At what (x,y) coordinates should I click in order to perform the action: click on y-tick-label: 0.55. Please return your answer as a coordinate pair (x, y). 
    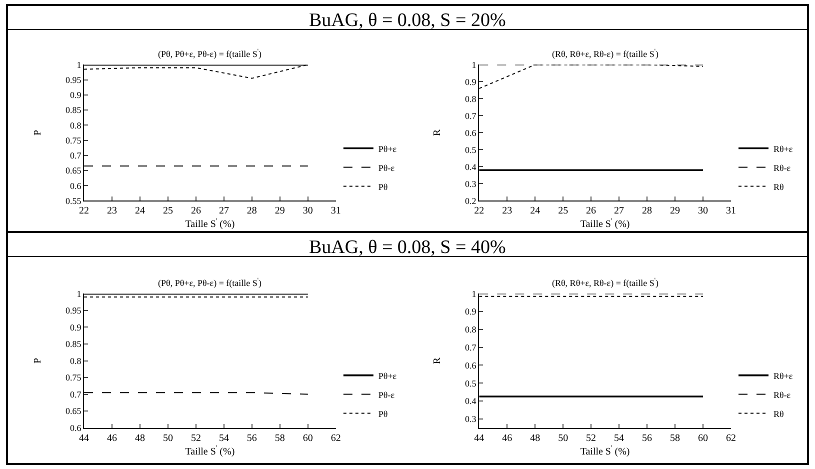
    Looking at the image, I should click on (73, 201).